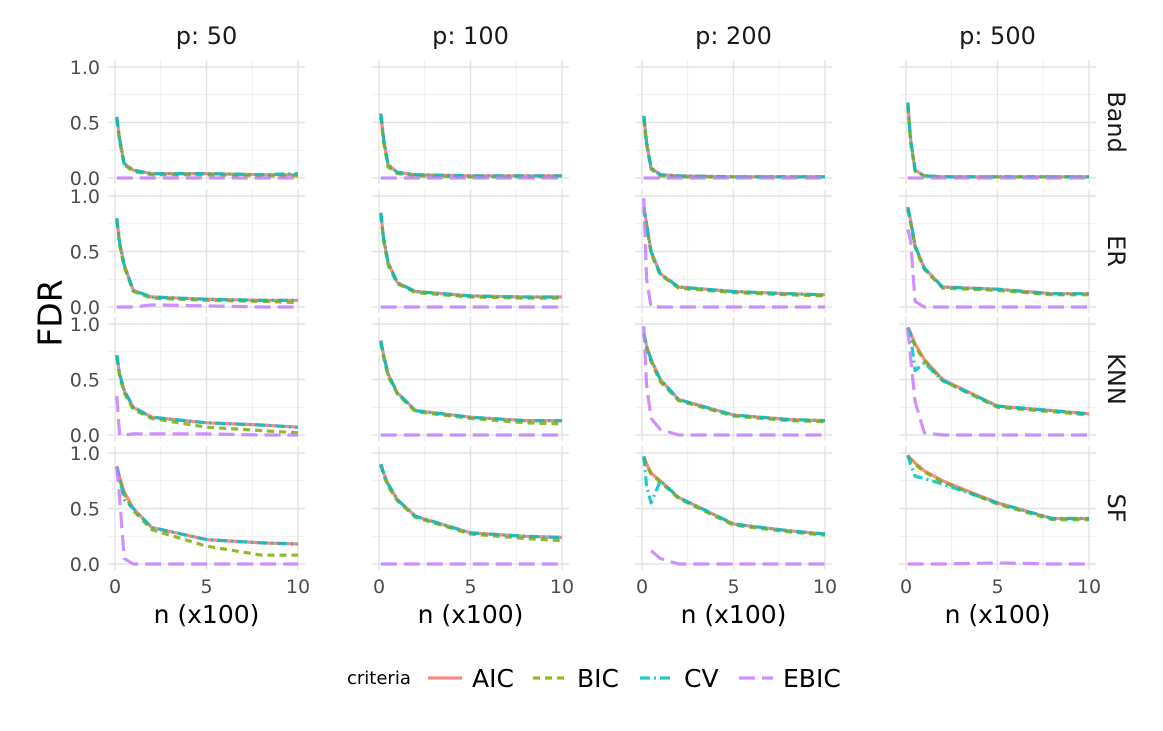 Image resolution: width=1163 pixels, height=731 pixels. Describe the element at coordinates (701, 678) in the screenshot. I see `legend-label-cv: CV` at that location.